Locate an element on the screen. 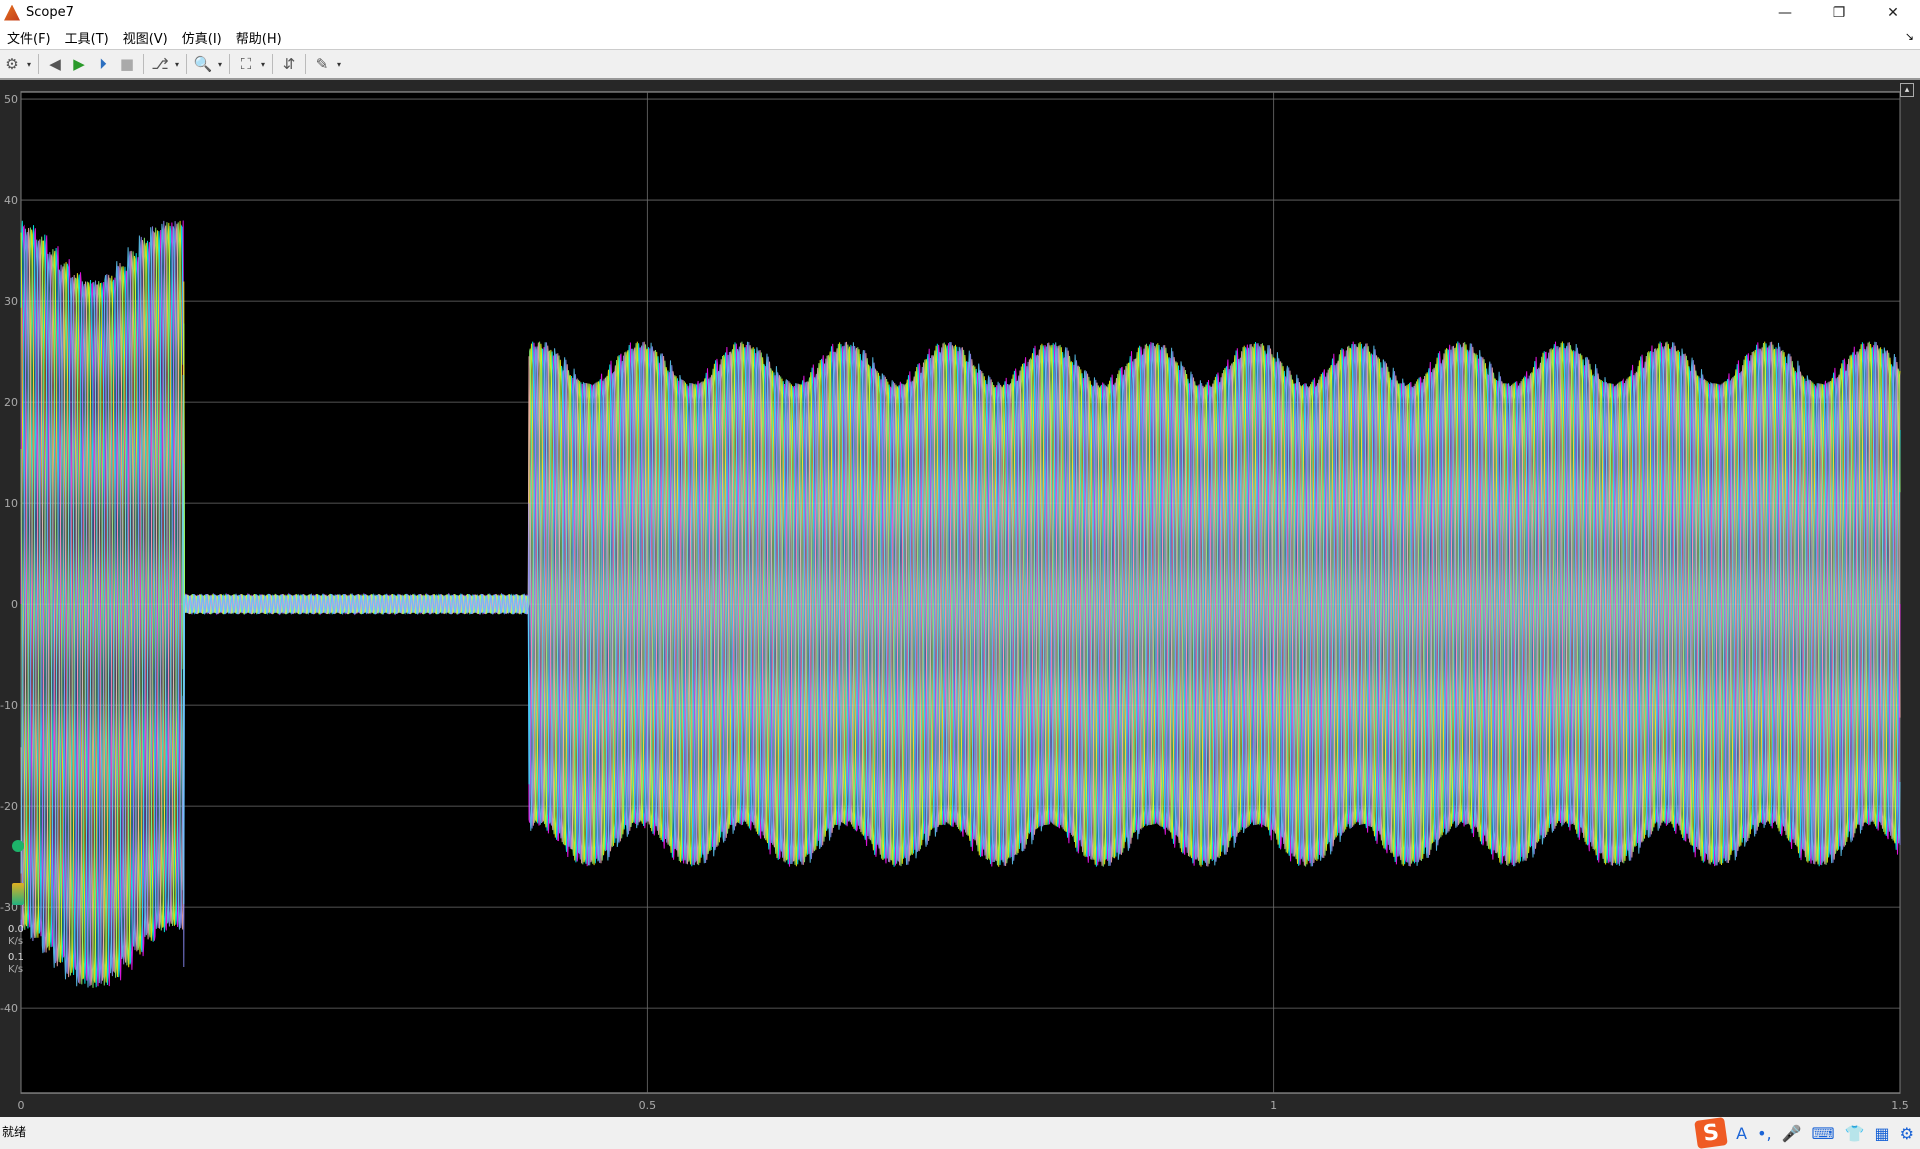  autoscale-icon: ⛶ is located at coordinates (246, 64).